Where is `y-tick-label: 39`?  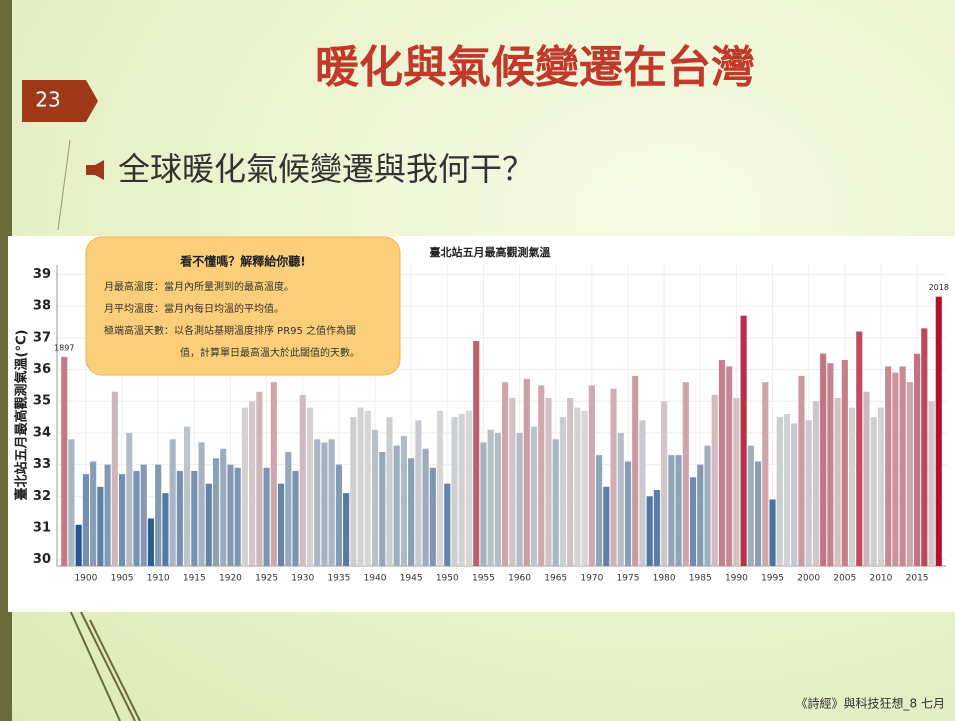 y-tick-label: 39 is located at coordinates (42, 274).